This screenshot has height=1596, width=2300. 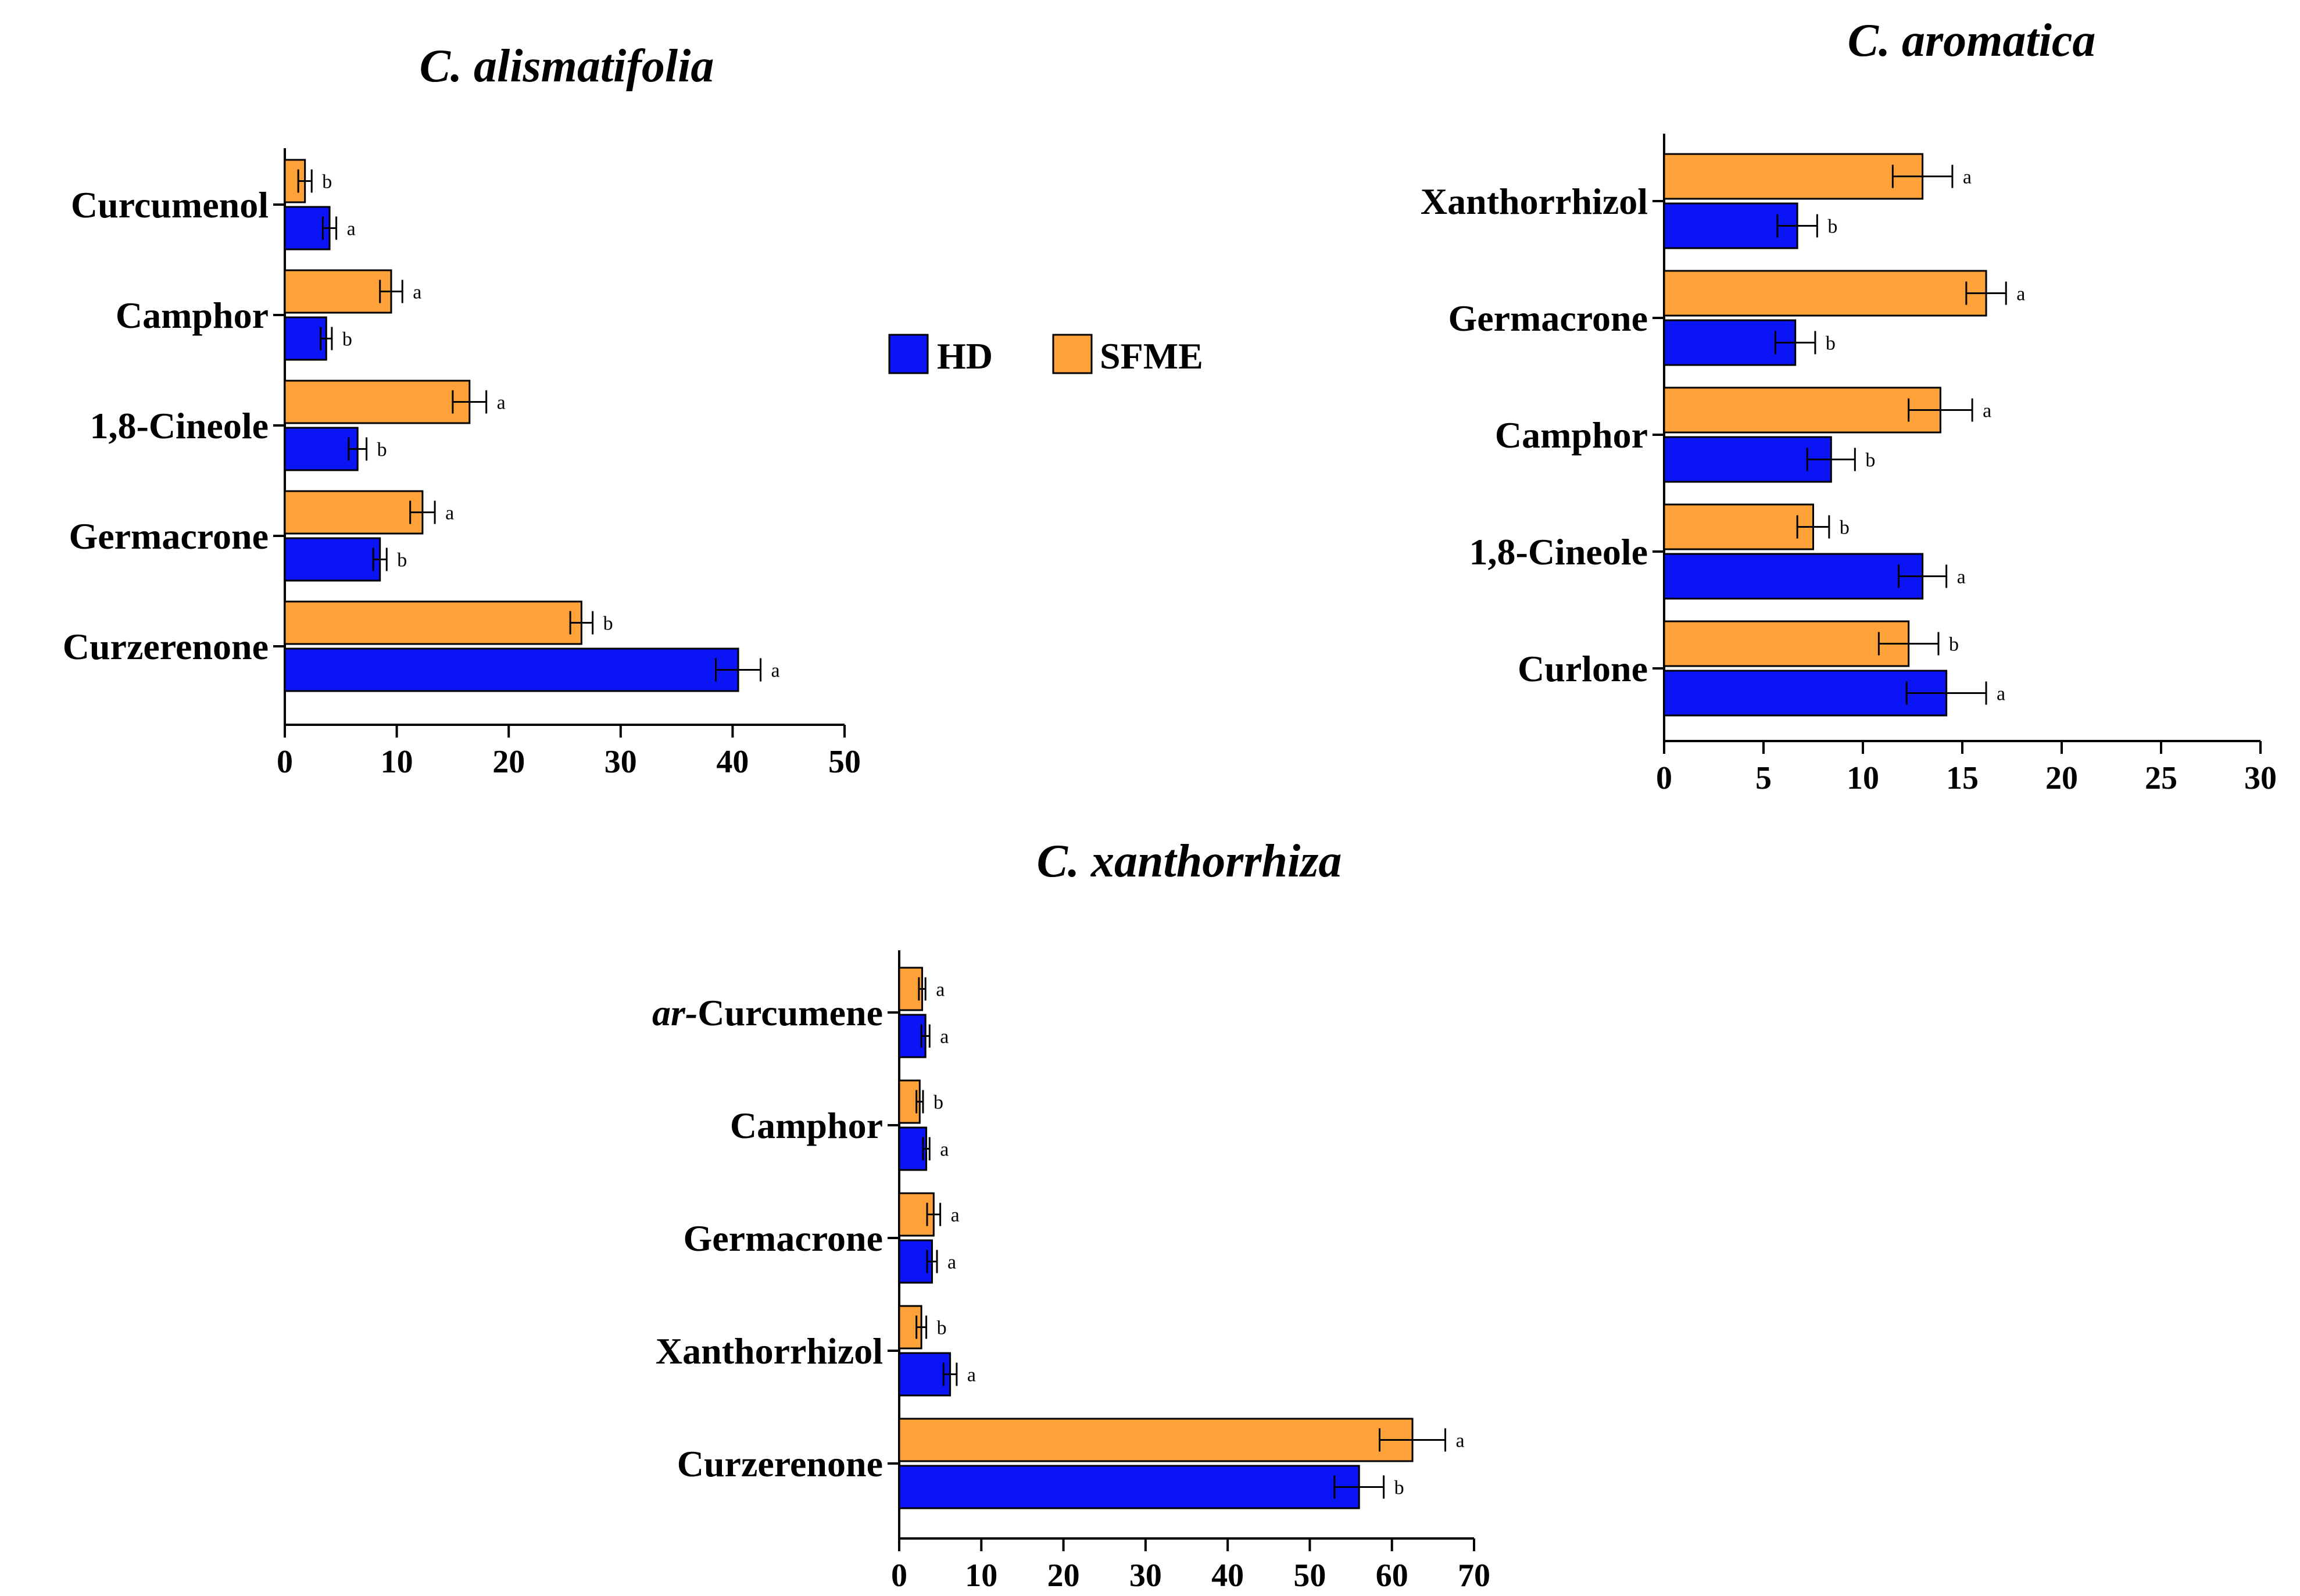 I want to click on x-tick-label: 15, so click(x=1962, y=778).